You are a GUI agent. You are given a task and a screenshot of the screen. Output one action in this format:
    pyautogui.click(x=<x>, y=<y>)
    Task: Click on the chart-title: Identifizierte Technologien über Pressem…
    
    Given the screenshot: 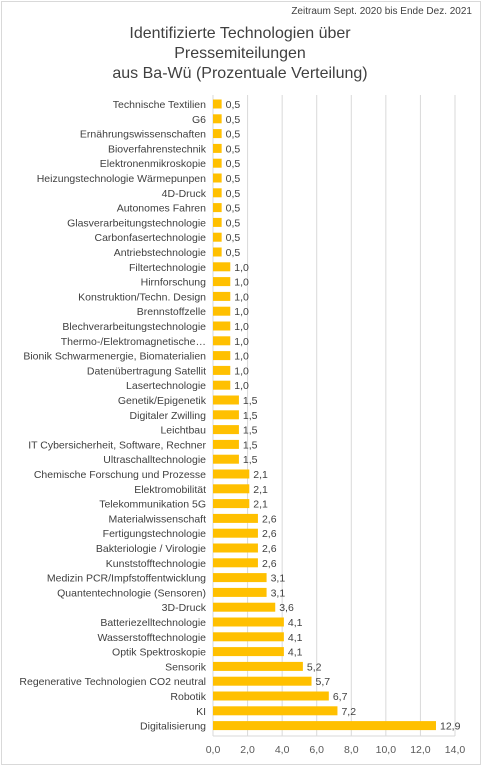 What is the action you would take?
    pyautogui.click(x=240, y=54)
    